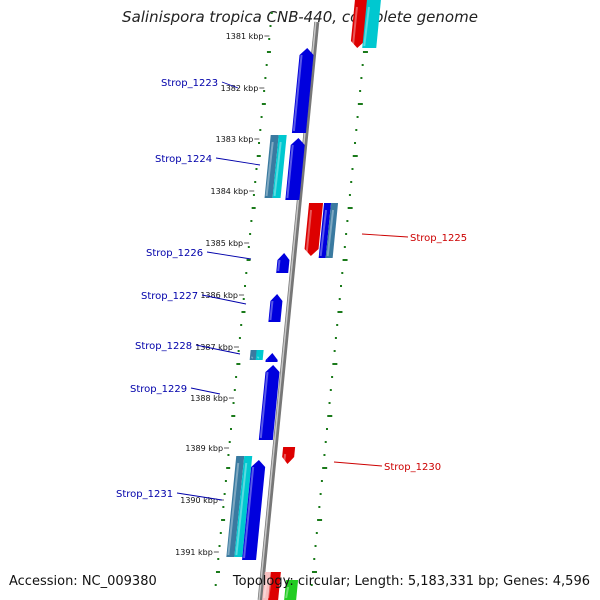 This screenshot has height=600, width=600. I want to click on gene-strop-1224-a, so click(271, 166).